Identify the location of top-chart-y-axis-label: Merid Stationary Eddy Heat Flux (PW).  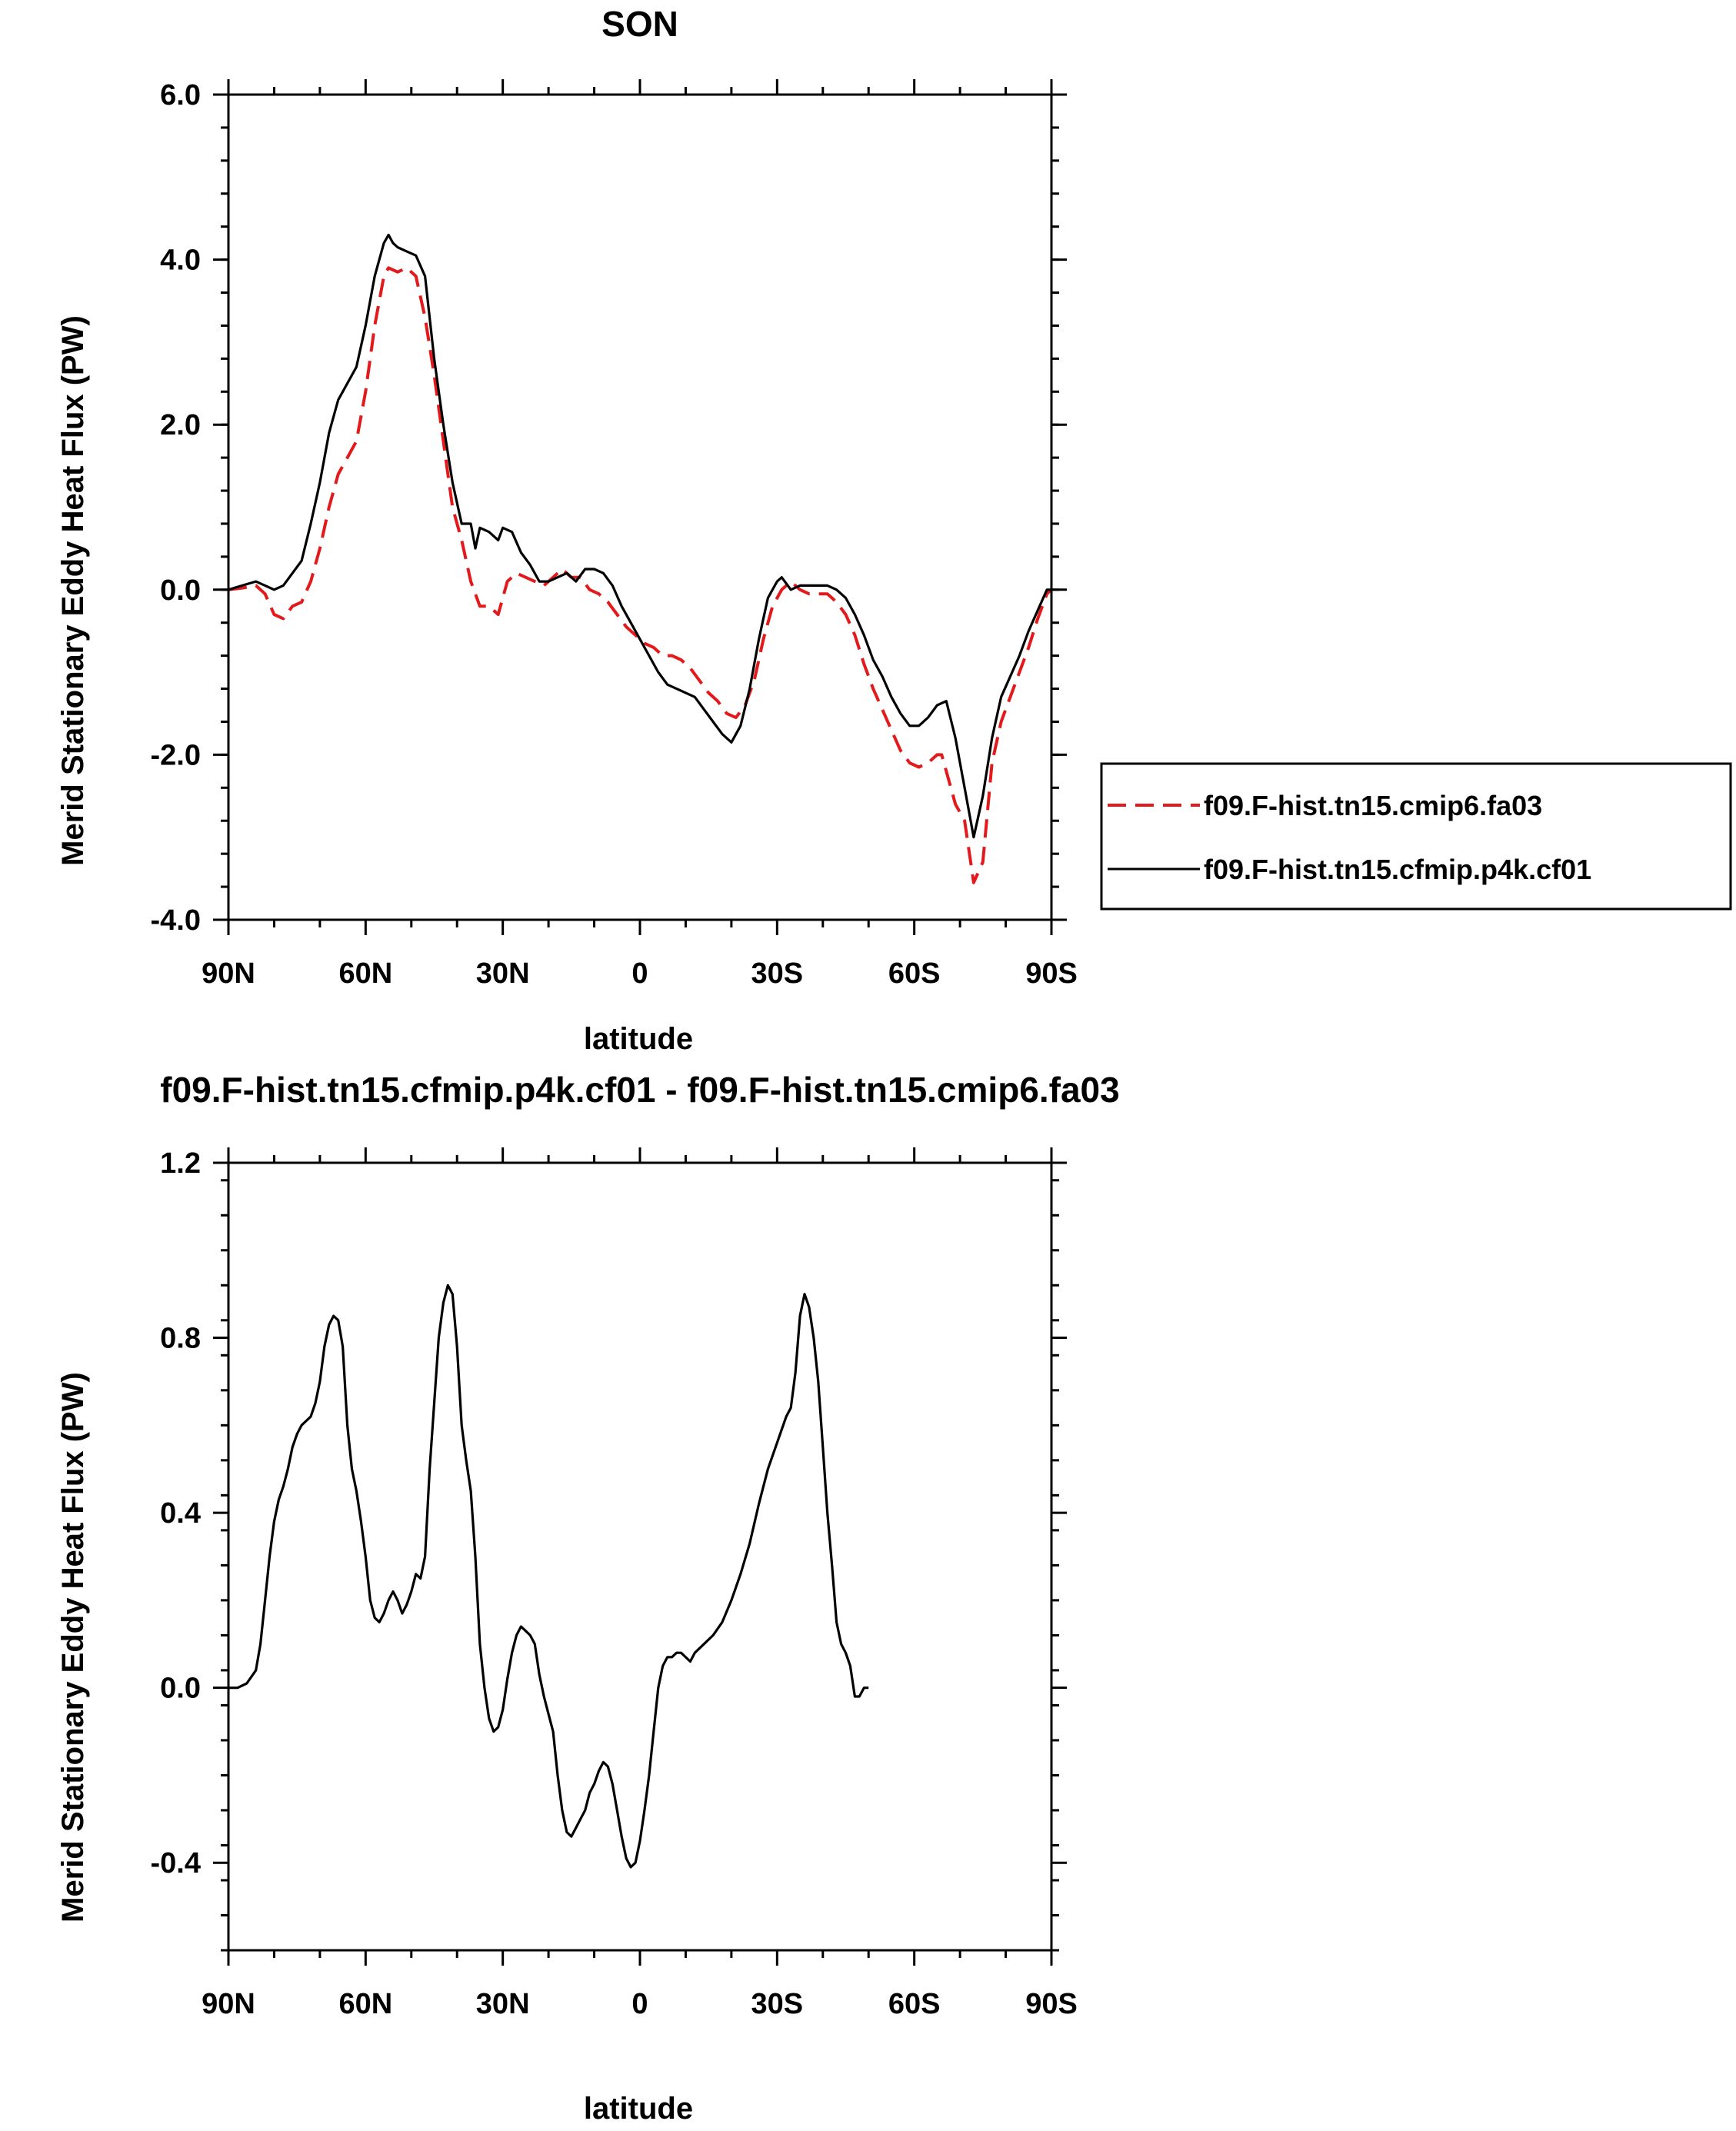
(73, 590).